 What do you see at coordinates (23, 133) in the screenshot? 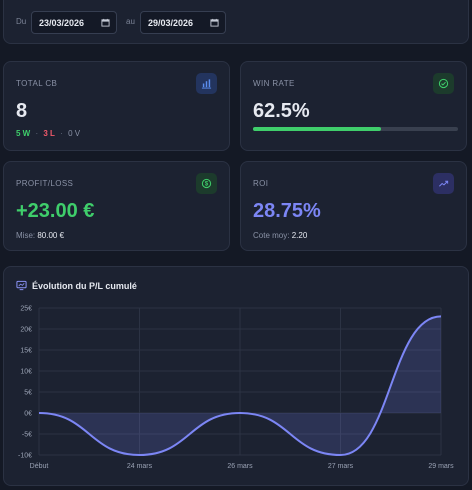
I see `wins-count: 5 W` at bounding box center [23, 133].